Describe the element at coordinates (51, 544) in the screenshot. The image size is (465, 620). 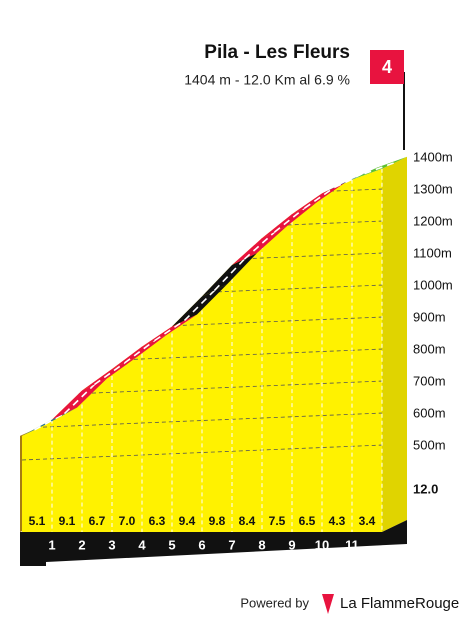
I see `x-tick-label: 1` at that location.